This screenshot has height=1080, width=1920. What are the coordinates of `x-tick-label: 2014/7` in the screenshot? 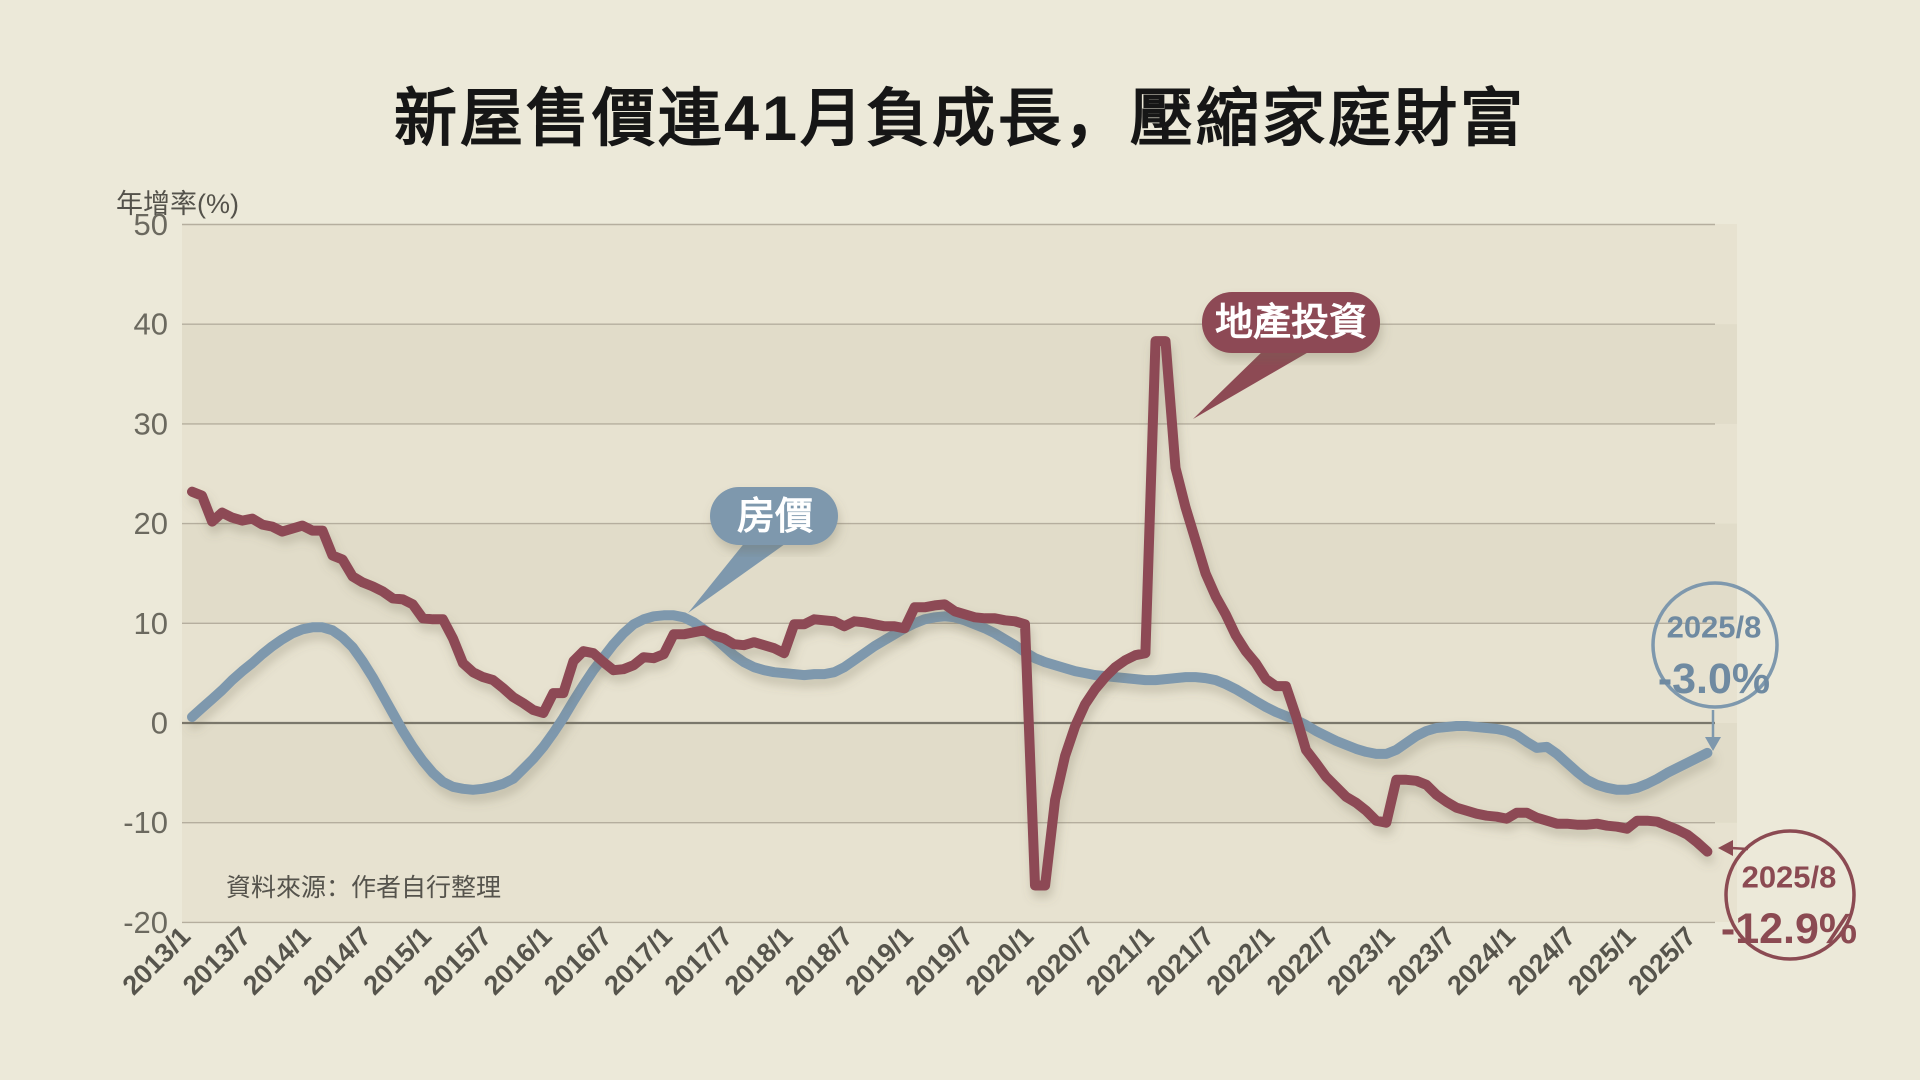 It's located at (337, 961).